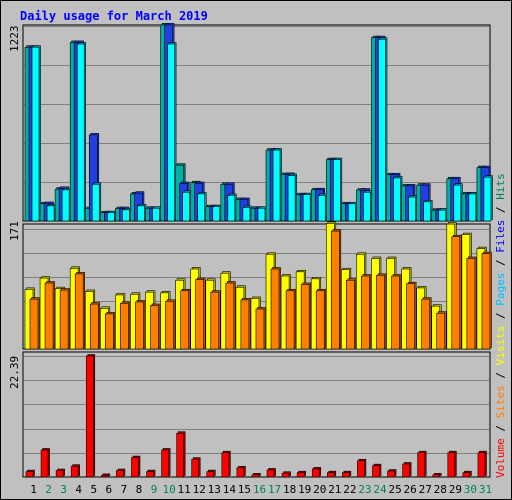  Describe the element at coordinates (455, 489) in the screenshot. I see `day-label: 29` at that location.